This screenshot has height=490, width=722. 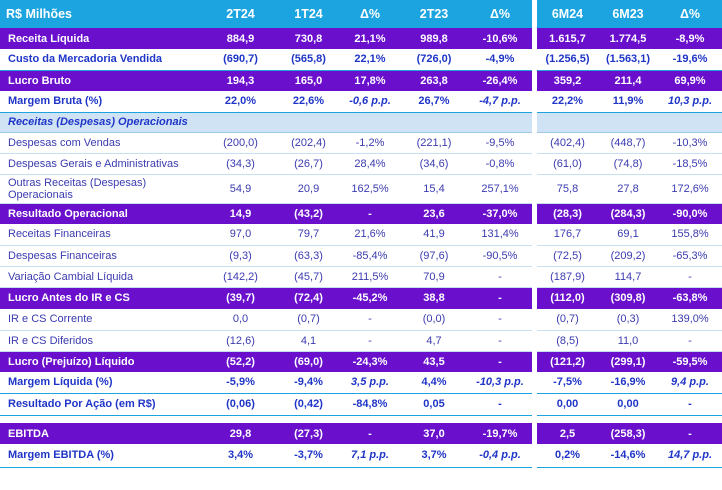 What do you see at coordinates (628, 102) in the screenshot?
I see `row-value-6: 11,9%` at bounding box center [628, 102].